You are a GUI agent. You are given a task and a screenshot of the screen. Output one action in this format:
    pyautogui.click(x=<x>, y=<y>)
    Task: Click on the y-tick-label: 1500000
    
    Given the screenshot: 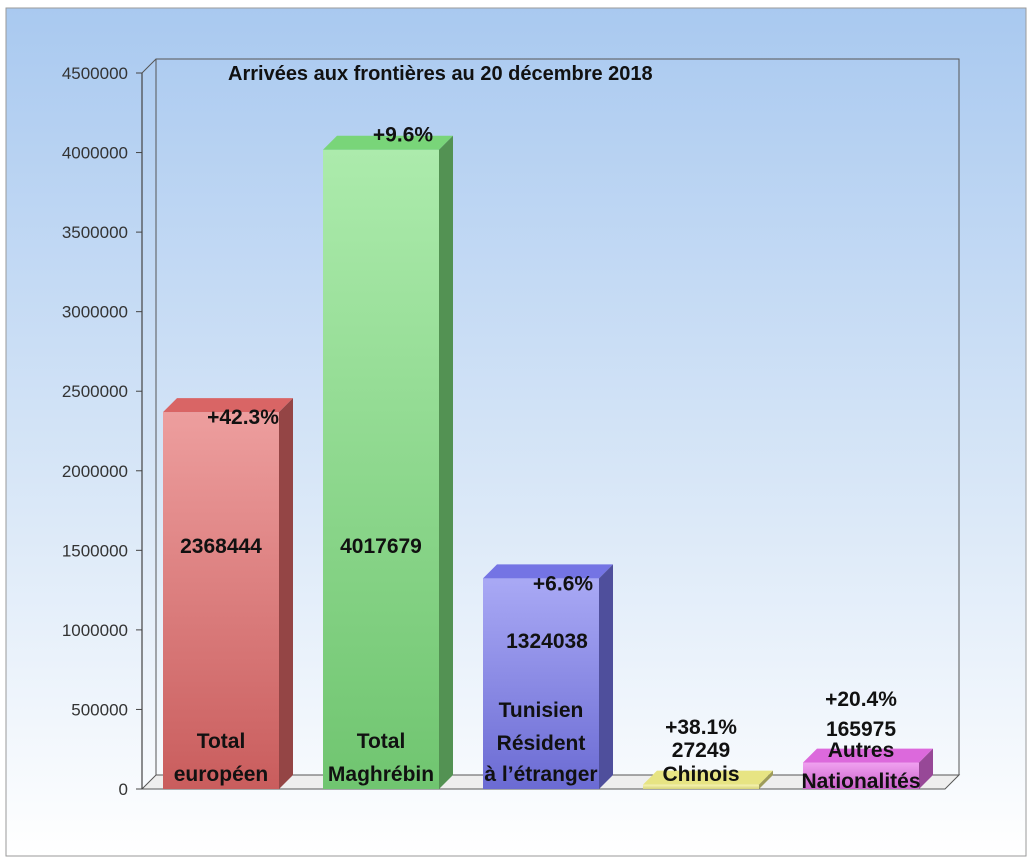 What is the action you would take?
    pyautogui.click(x=95, y=550)
    